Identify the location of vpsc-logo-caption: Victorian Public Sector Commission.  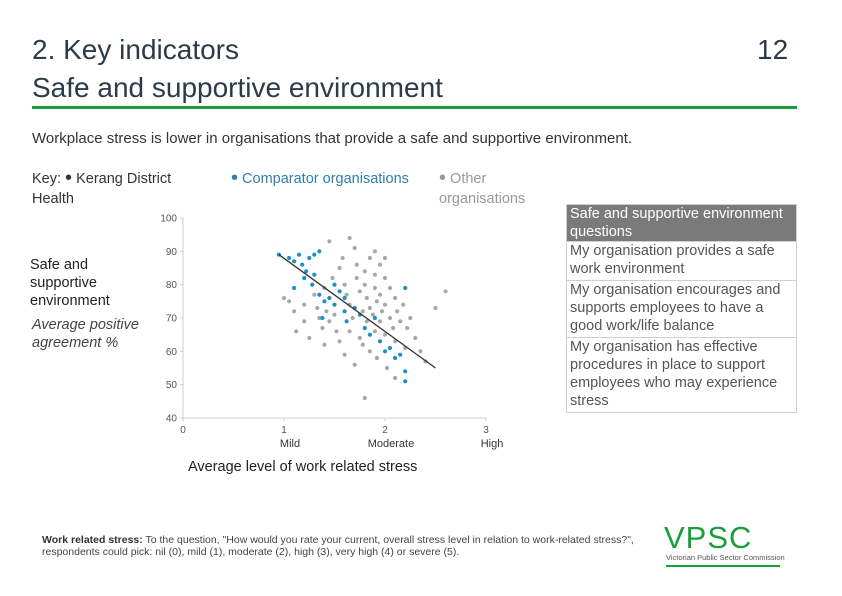
(725, 557).